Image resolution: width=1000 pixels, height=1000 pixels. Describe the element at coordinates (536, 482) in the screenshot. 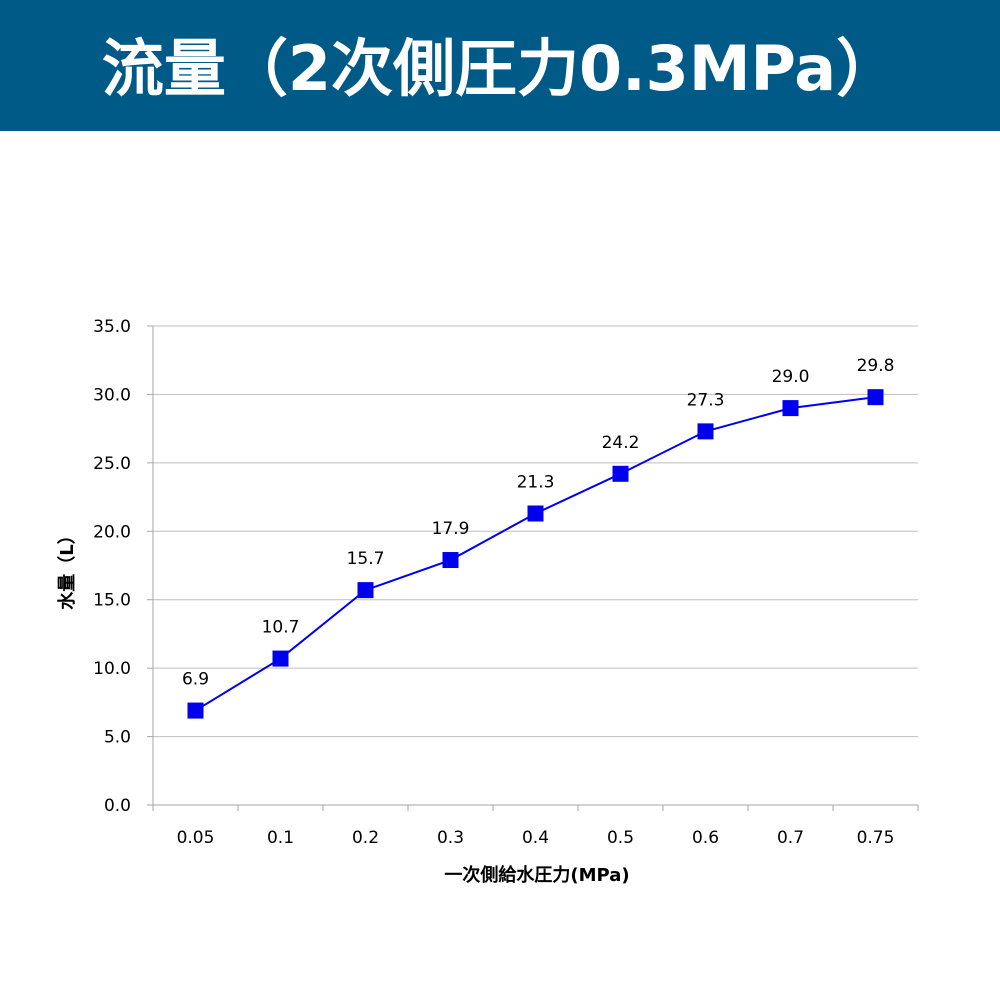

I see `data-label: 21.3` at that location.